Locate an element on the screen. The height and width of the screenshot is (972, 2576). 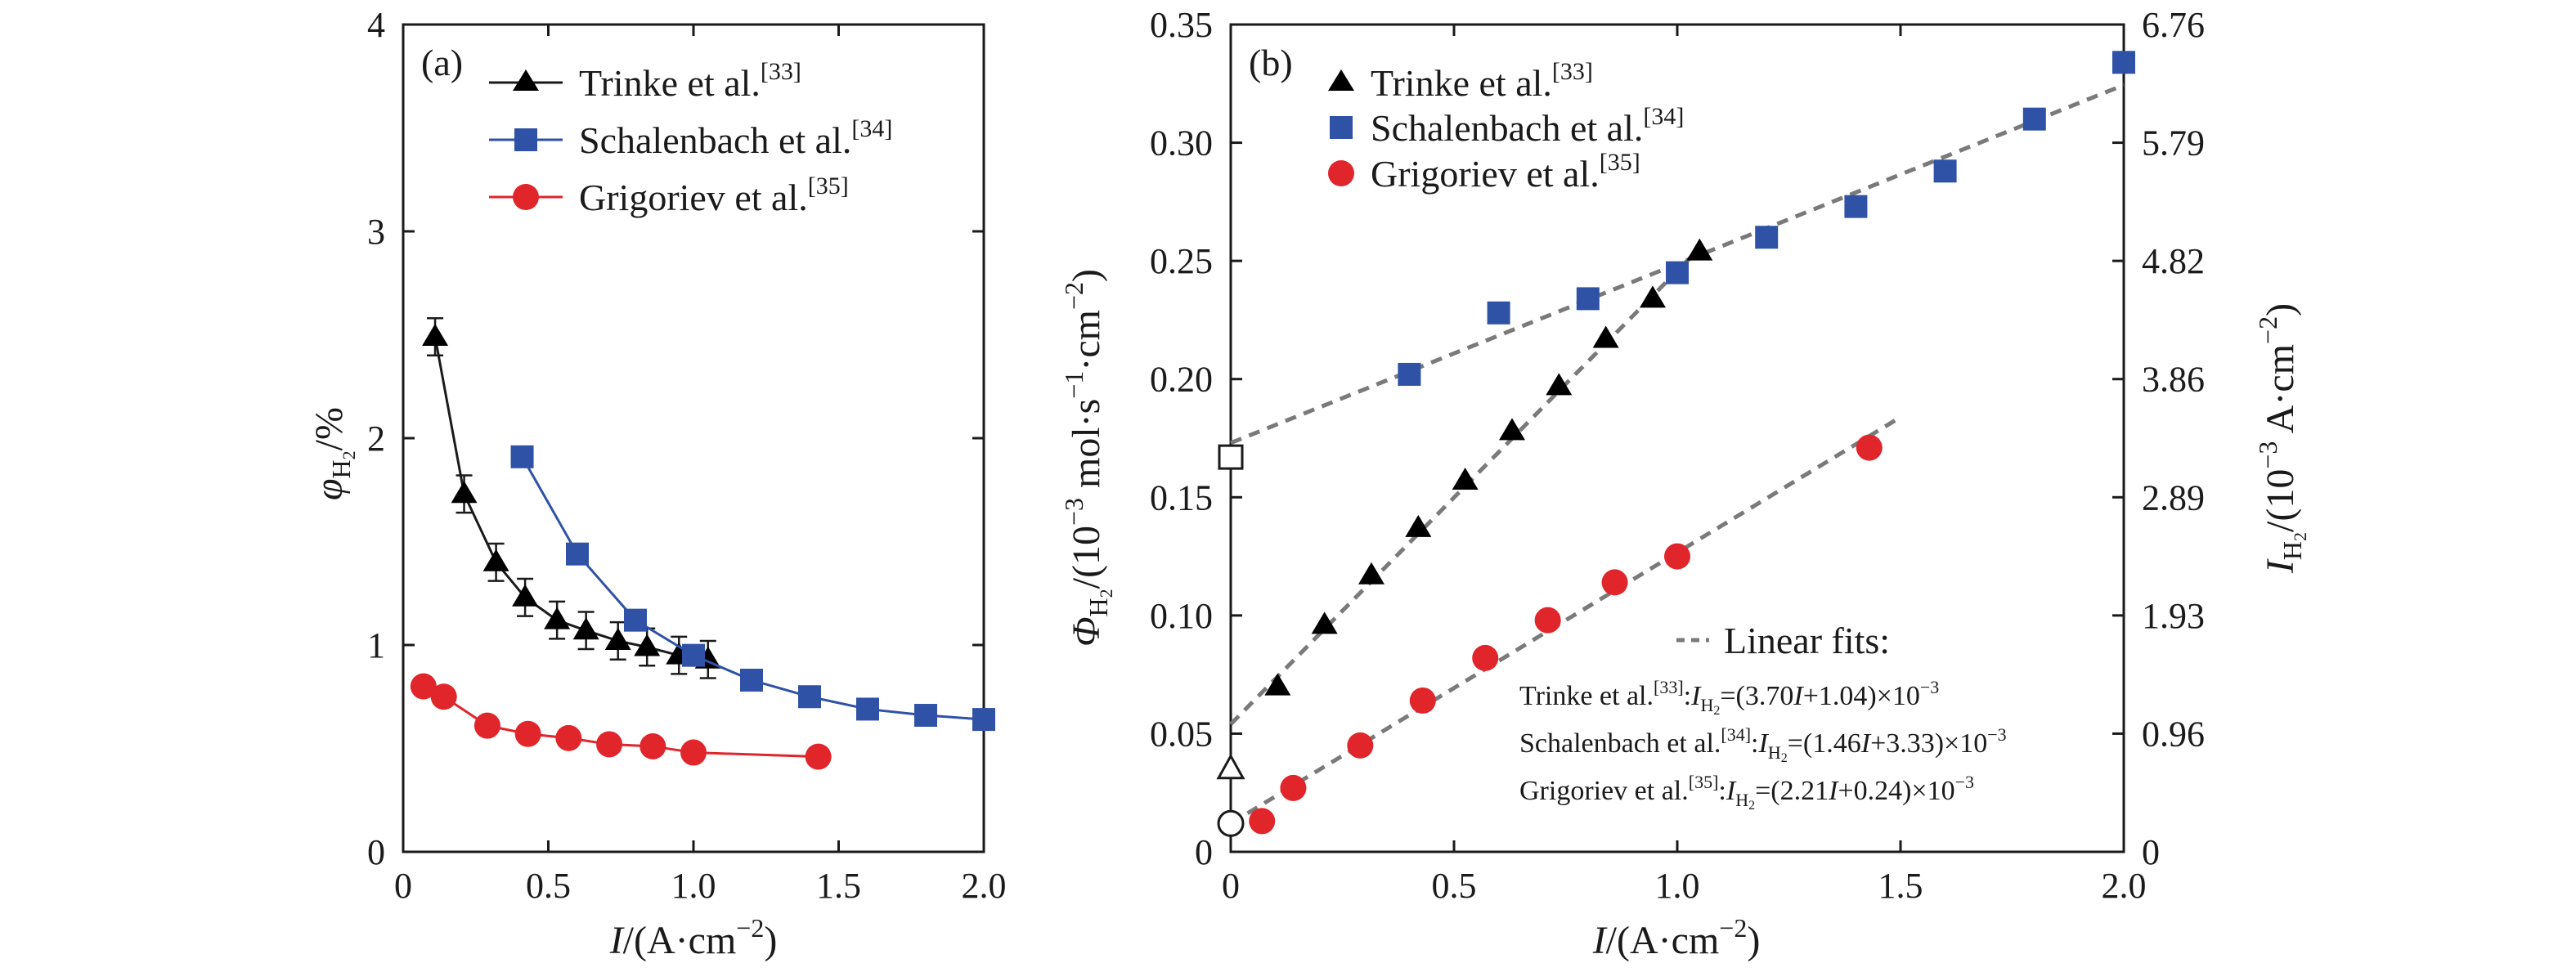
y-right-tick-label: 5.79 is located at coordinates (2173, 143).